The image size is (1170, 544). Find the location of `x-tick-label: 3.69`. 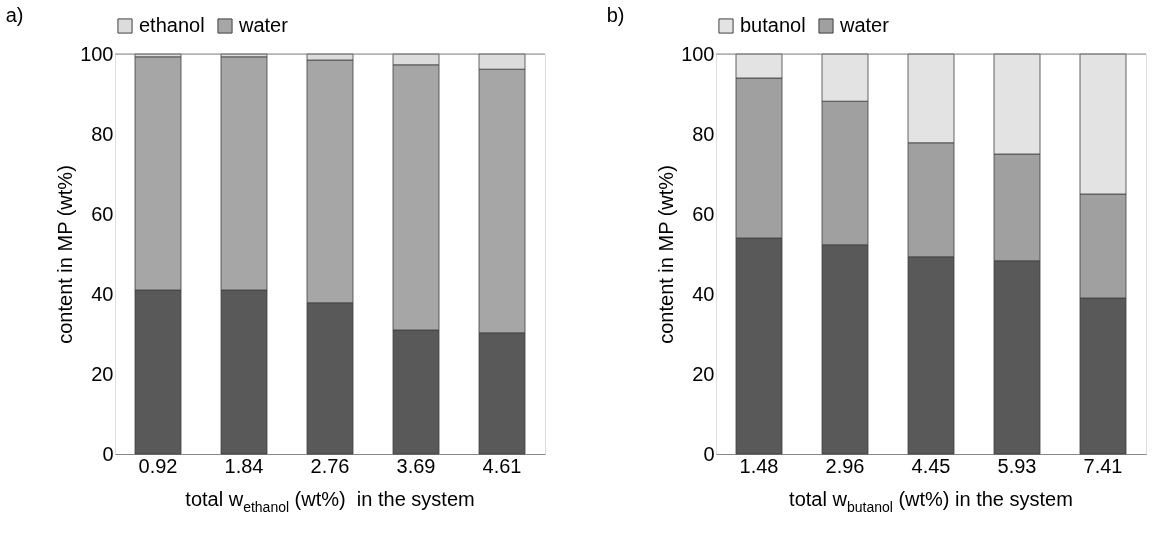

x-tick-label: 3.69 is located at coordinates (416, 465).